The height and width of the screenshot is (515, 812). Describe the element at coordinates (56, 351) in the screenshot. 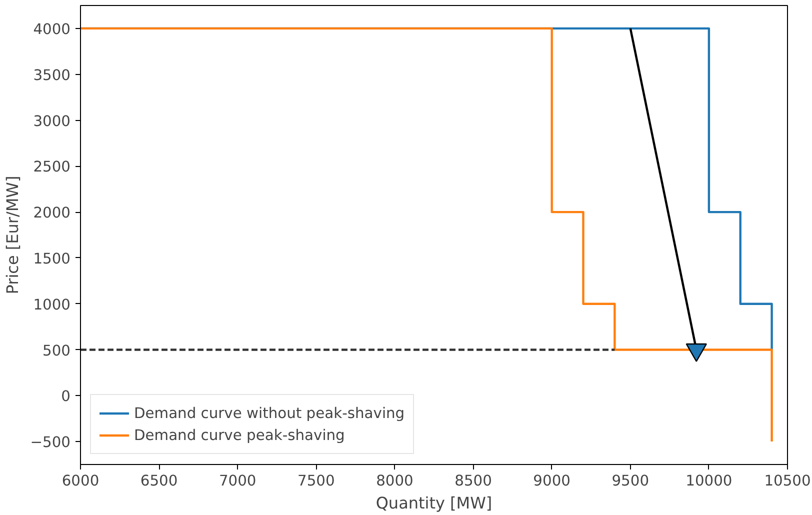

I see `y-tick-label: 500` at that location.